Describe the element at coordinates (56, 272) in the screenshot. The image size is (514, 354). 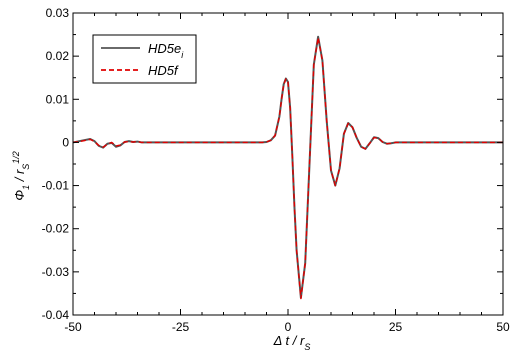
I see `y-tick-label: -0.03` at that location.